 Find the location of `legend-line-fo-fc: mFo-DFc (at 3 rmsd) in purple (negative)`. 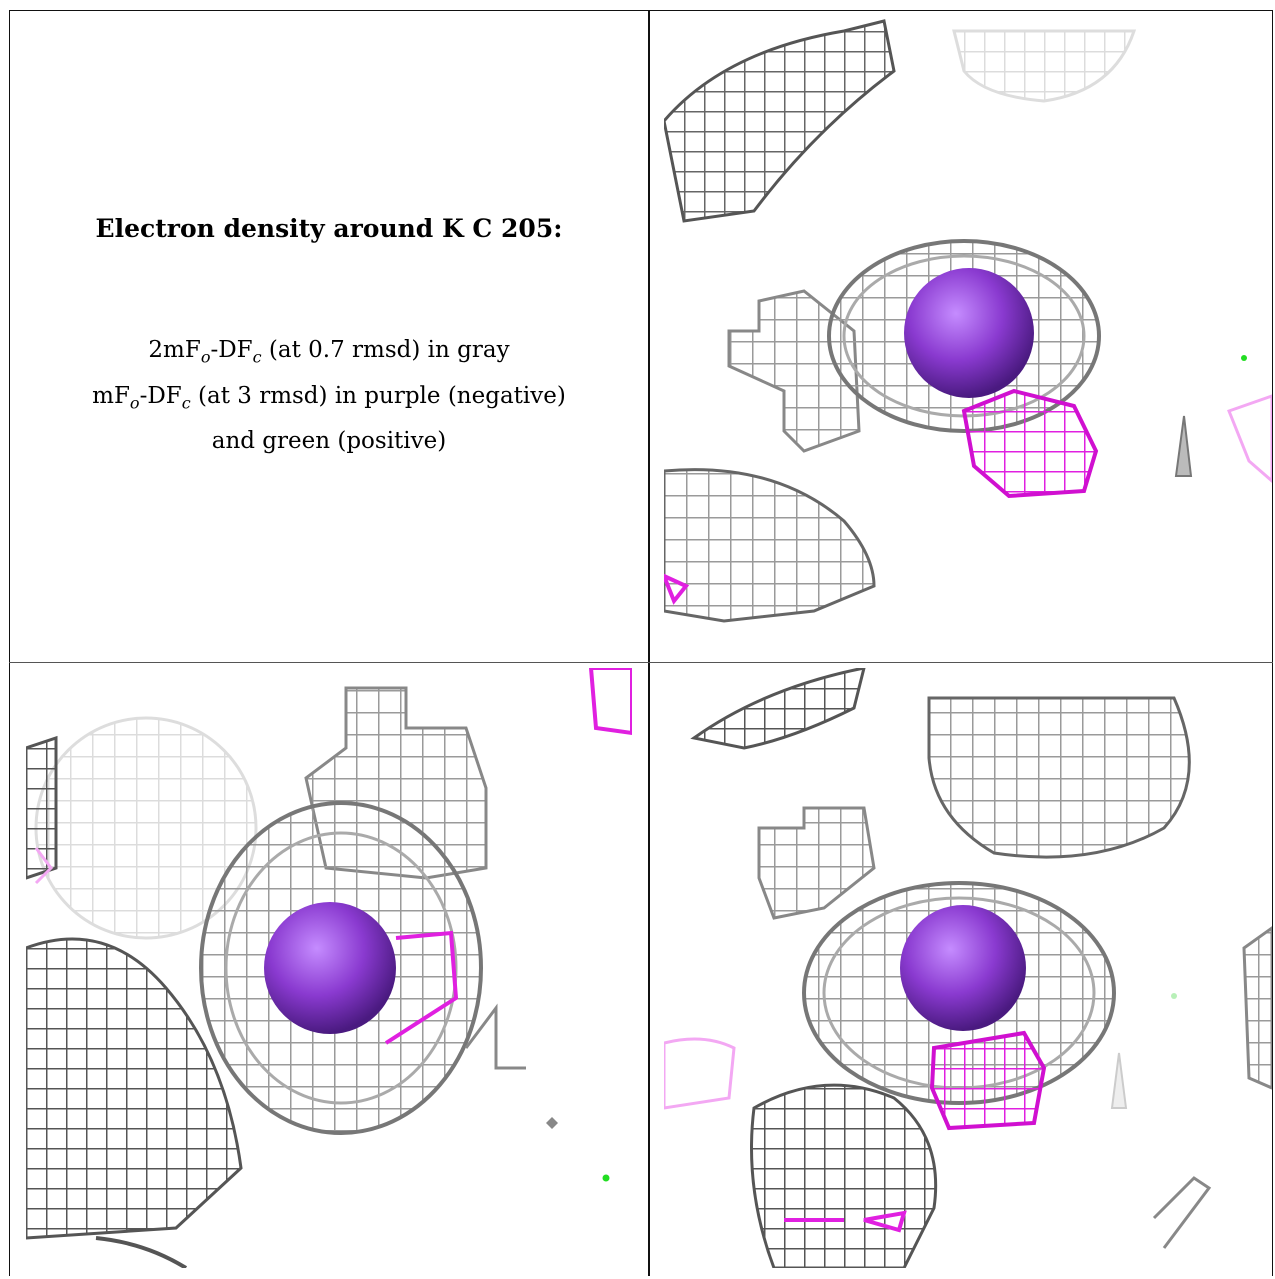

legend-line-fo-fc: mFo-DFc (at 3 rmsd) in purple (negative) is located at coordinates (329, 397).